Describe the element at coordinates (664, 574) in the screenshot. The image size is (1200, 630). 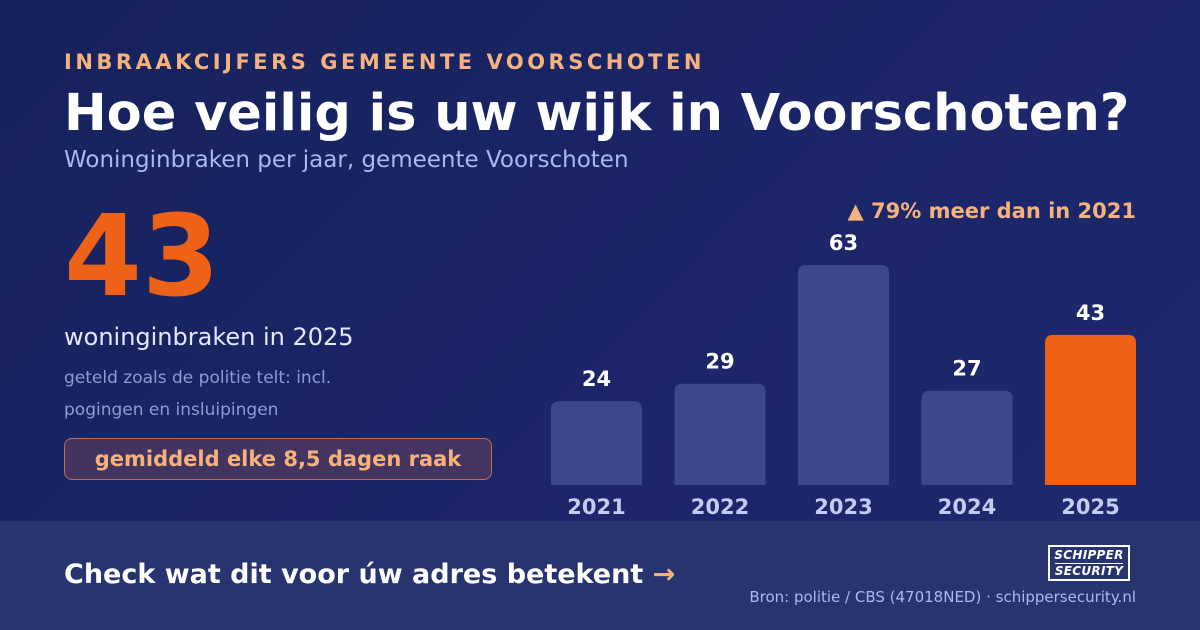
I see `arrow-right-icon: →` at that location.